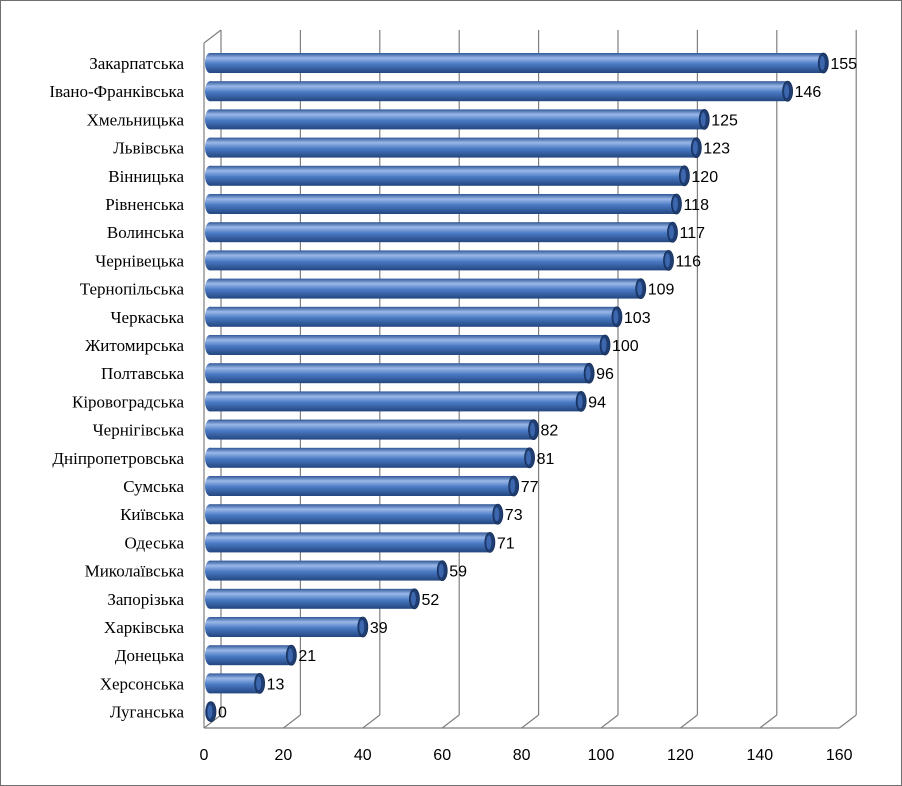  What do you see at coordinates (724, 120) in the screenshot?
I see `value-label: 125` at bounding box center [724, 120].